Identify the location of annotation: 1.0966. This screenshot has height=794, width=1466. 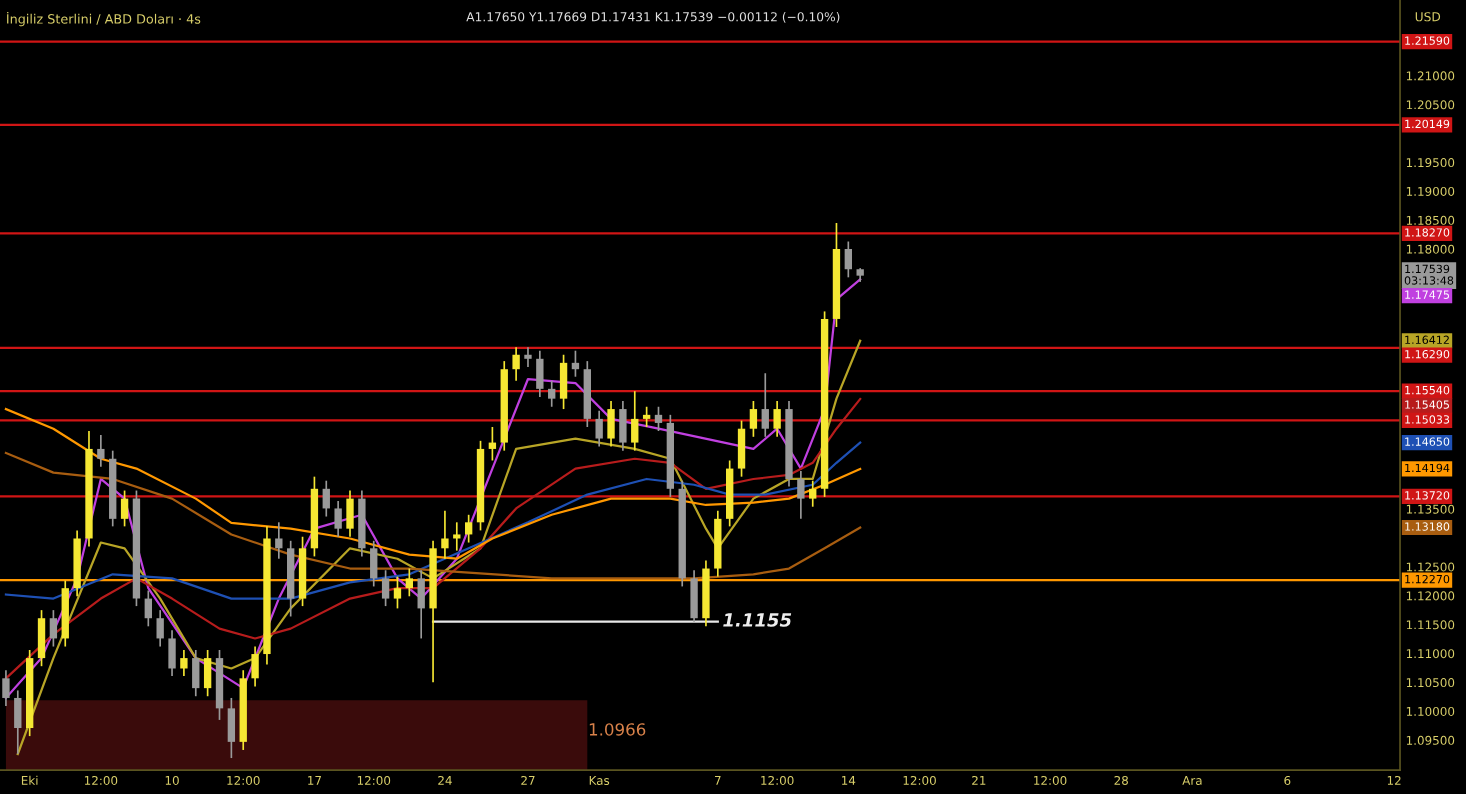
(617, 729).